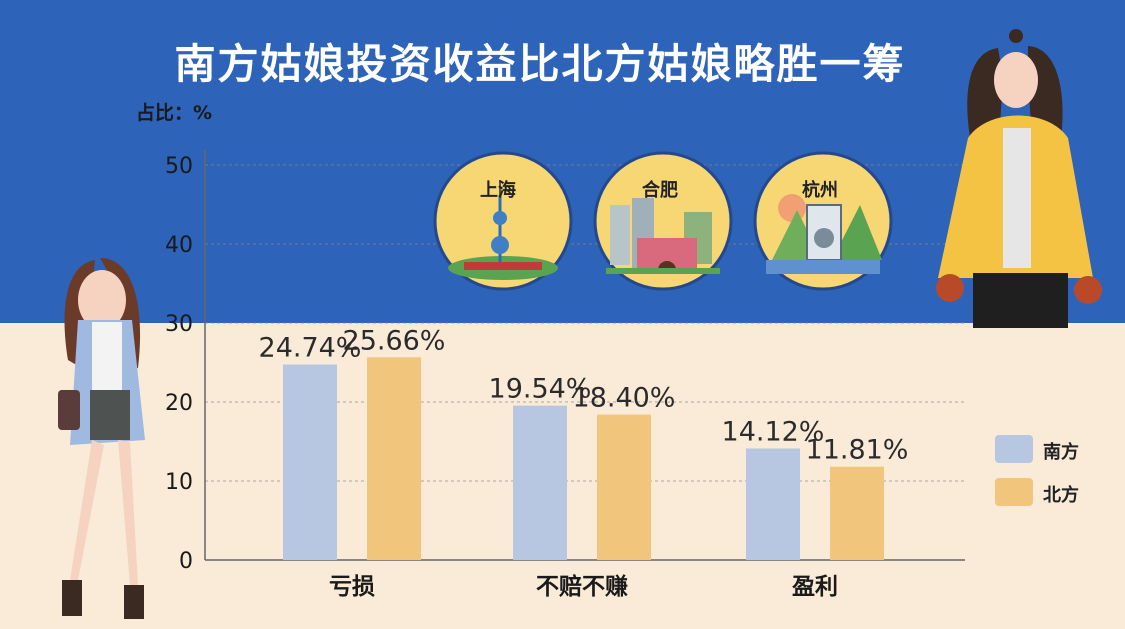  I want to click on y-tick-label: 10, so click(179, 482).